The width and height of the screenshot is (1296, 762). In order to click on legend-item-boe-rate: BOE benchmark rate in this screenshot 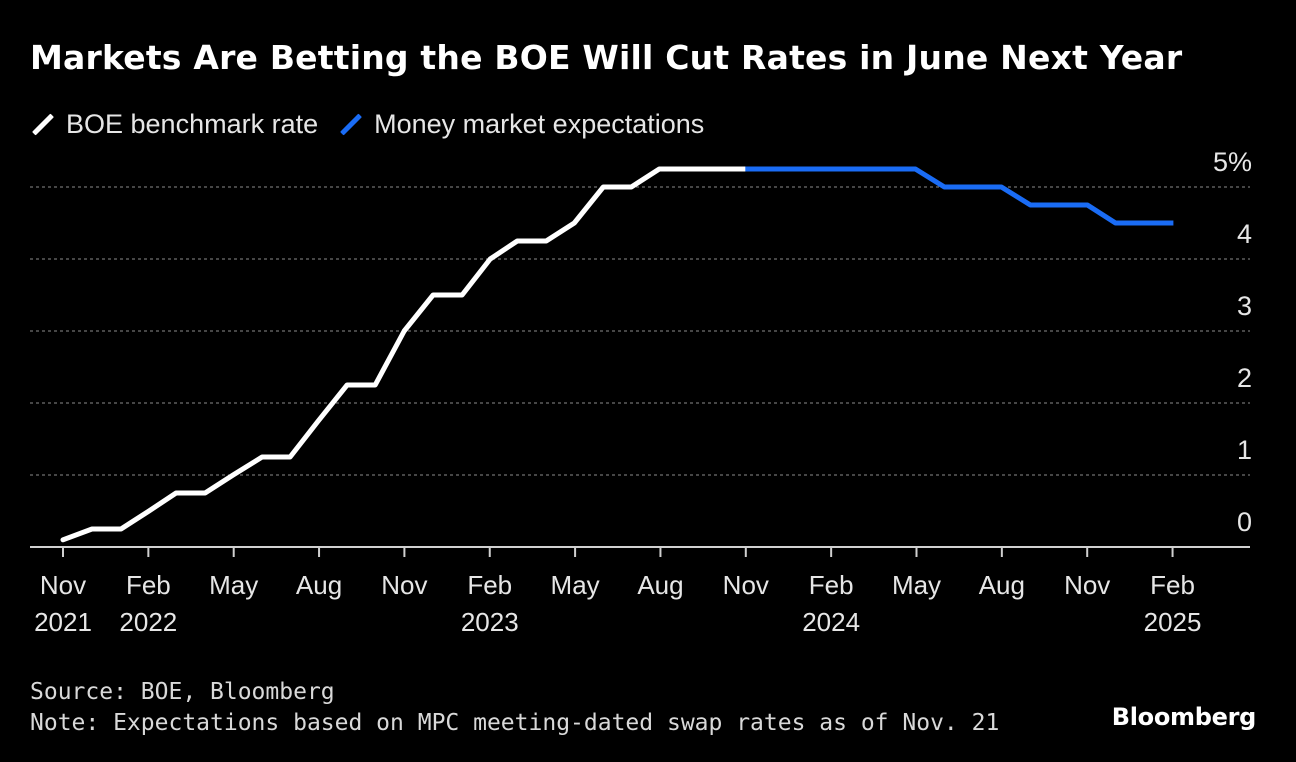, I will do `click(174, 124)`.